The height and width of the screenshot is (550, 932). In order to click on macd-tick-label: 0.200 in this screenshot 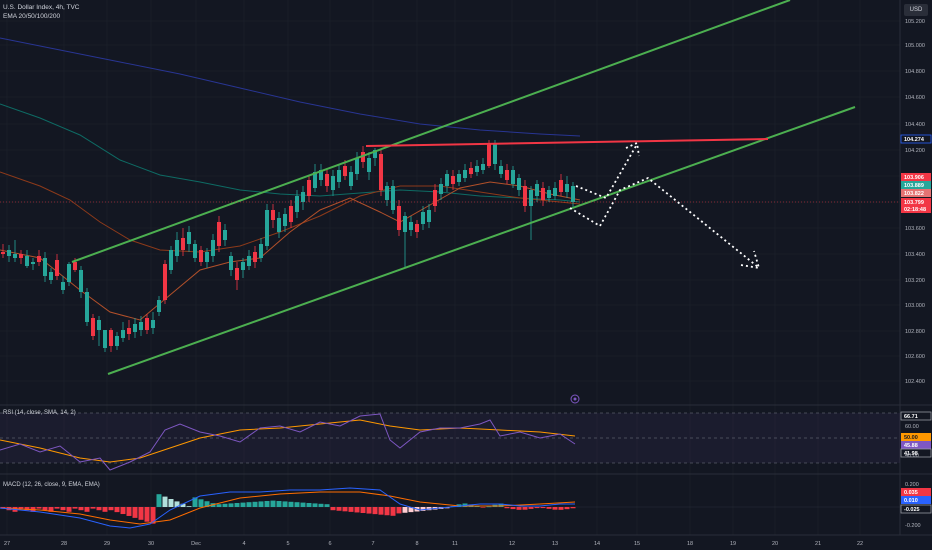, I will do `click(912, 485)`.